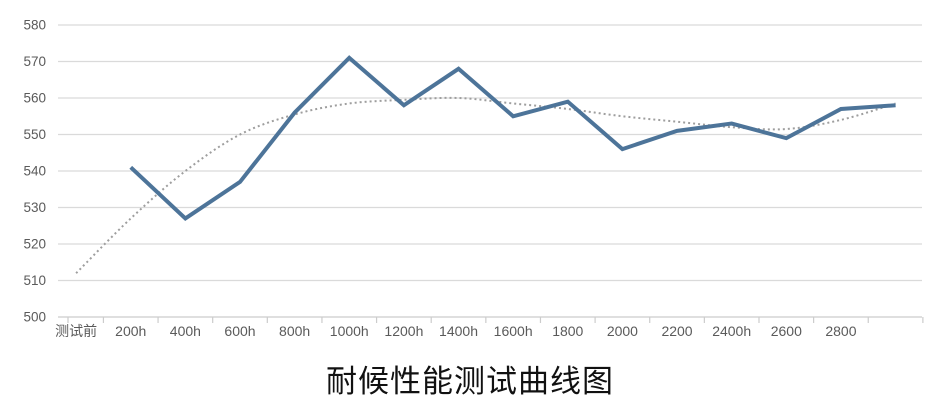 The width and height of the screenshot is (940, 409). Describe the element at coordinates (458, 331) in the screenshot. I see `x-axis-label: 1400h` at that location.